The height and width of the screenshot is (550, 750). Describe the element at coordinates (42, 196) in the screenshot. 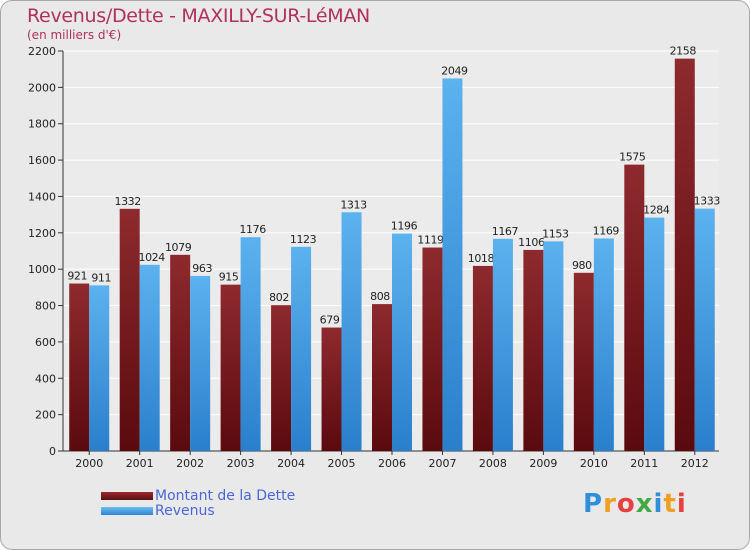

I see `y-tick-label: 1400` at that location.